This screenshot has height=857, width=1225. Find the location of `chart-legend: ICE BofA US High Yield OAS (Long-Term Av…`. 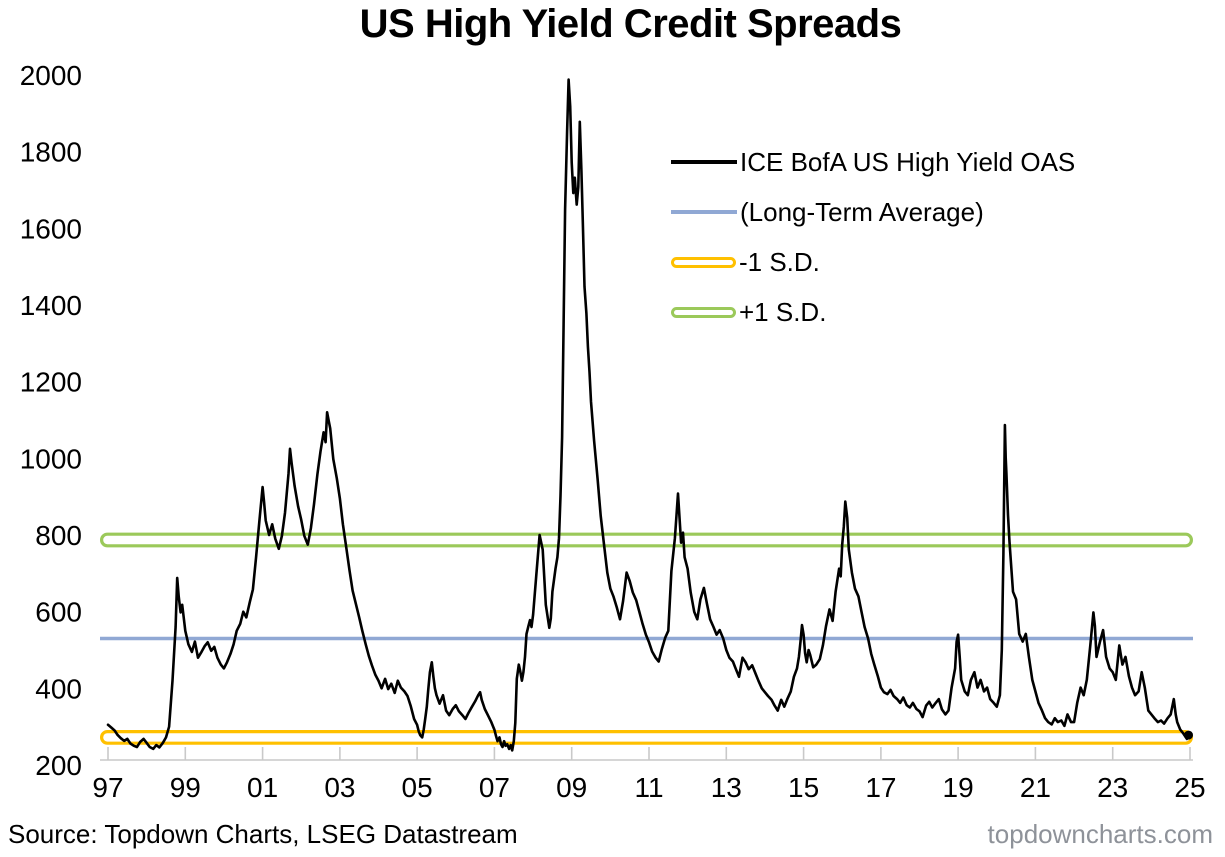

chart-legend: ICE BofA US High Yield OAS (Long-Term Av… is located at coordinates (873, 237).